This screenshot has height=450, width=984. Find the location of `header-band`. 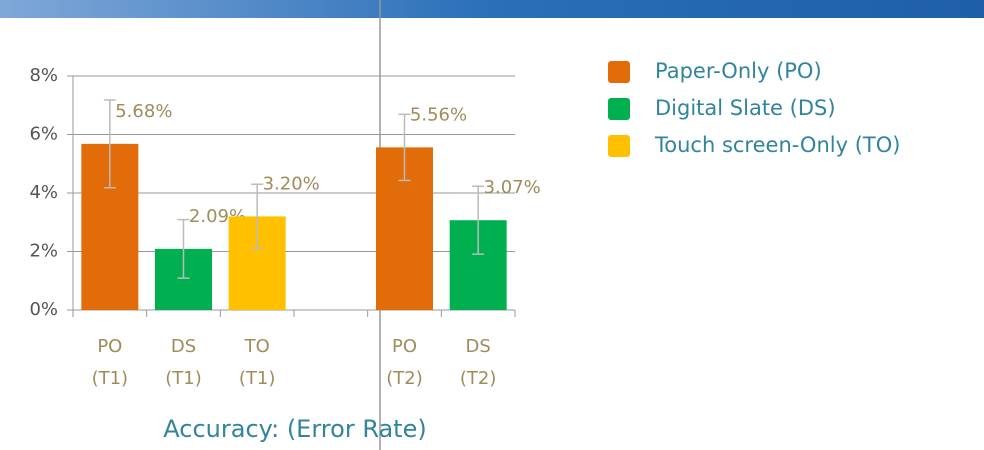

header-band is located at coordinates (492, 9).